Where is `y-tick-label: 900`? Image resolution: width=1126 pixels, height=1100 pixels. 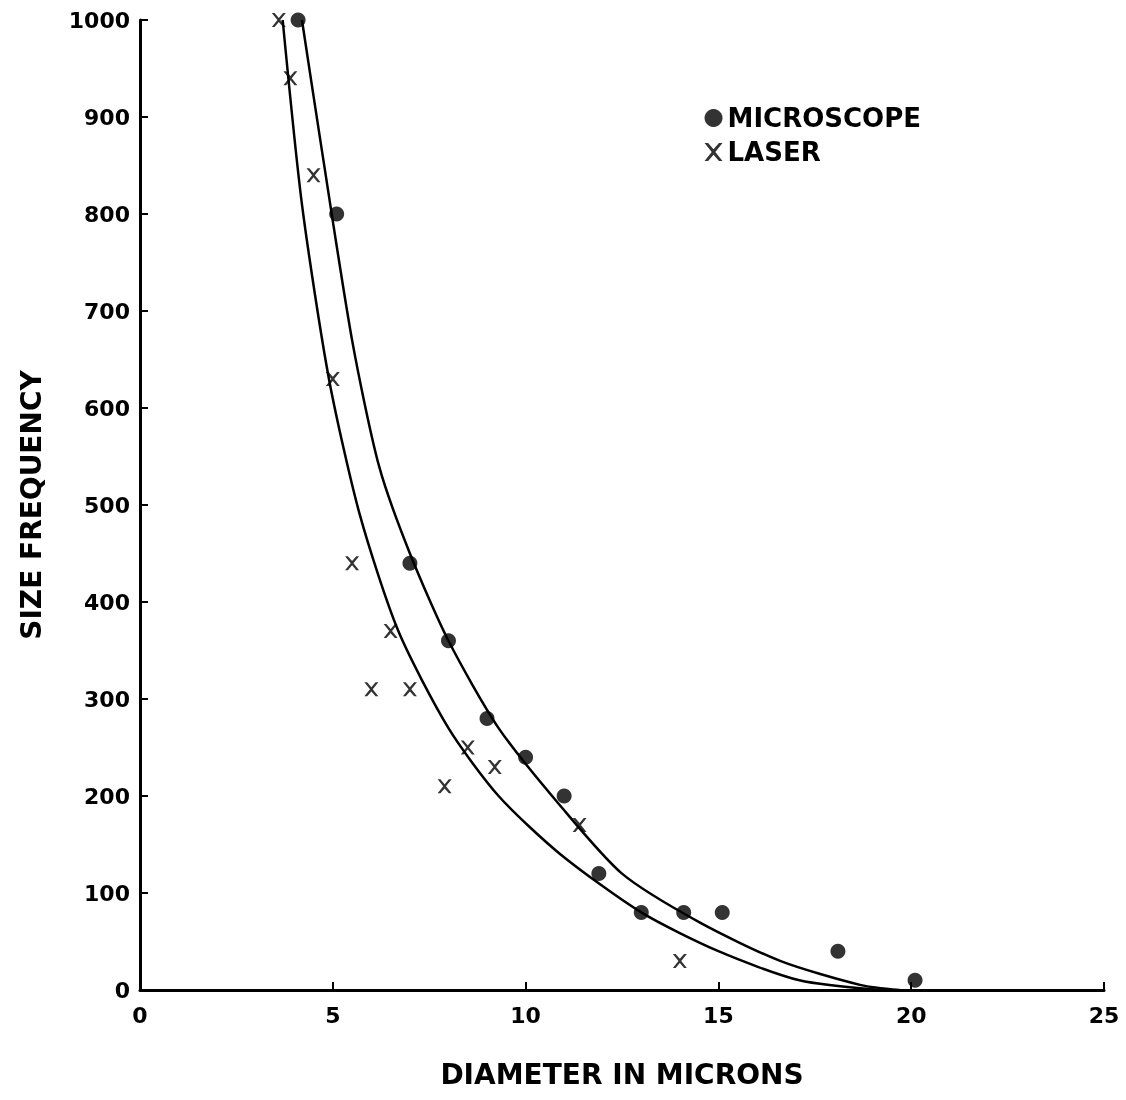
y-tick-label: 900 is located at coordinates (107, 117).